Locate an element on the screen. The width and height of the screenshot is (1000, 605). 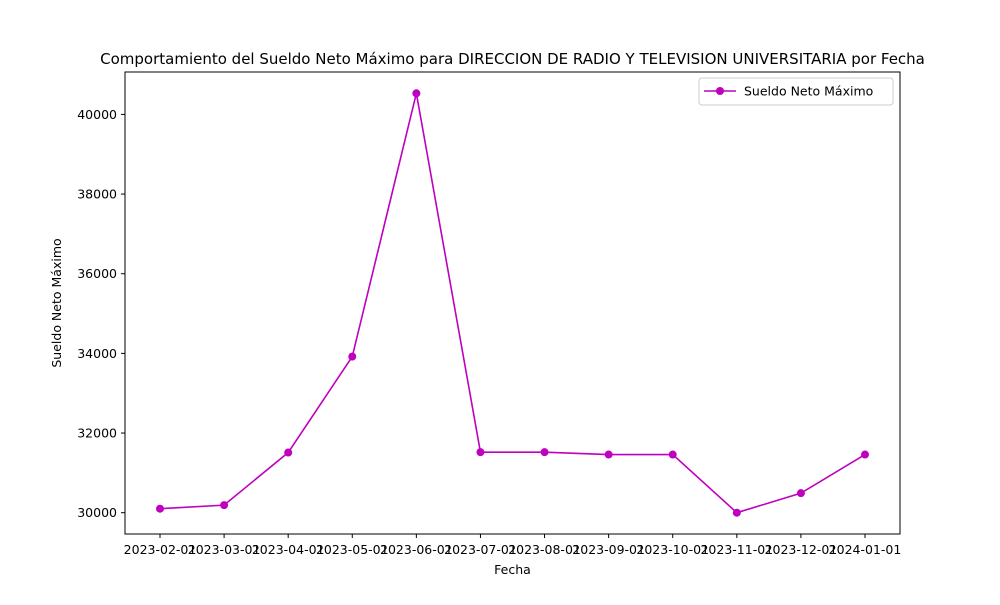
y-axis-label: Sueldo Neto Máximo is located at coordinates (56, 302).